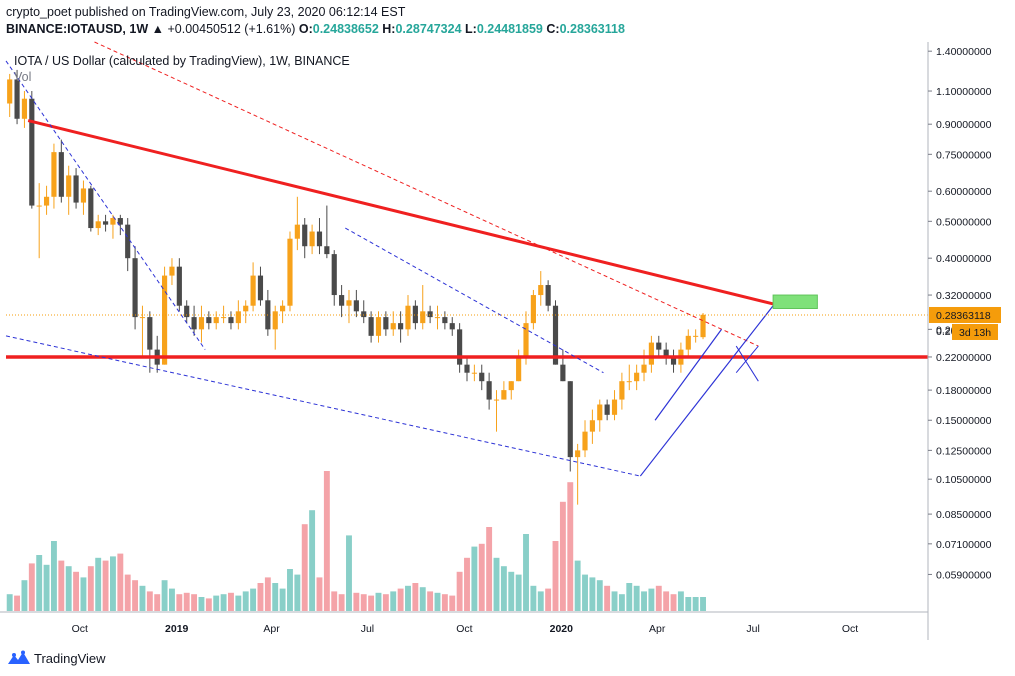 This screenshot has height=676, width=1015. I want to click on y-tick-label: 0.75000000, so click(964, 155).